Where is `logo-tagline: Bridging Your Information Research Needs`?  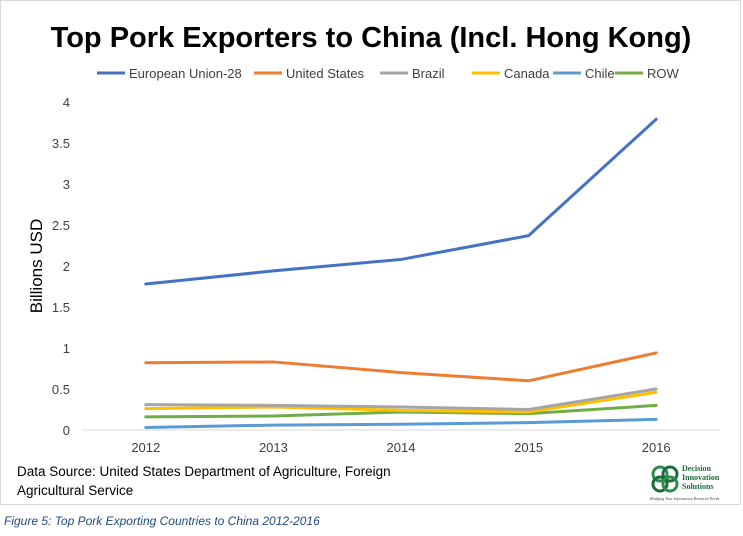 logo-tagline: Bridging Your Information Research Needs is located at coordinates (685, 498).